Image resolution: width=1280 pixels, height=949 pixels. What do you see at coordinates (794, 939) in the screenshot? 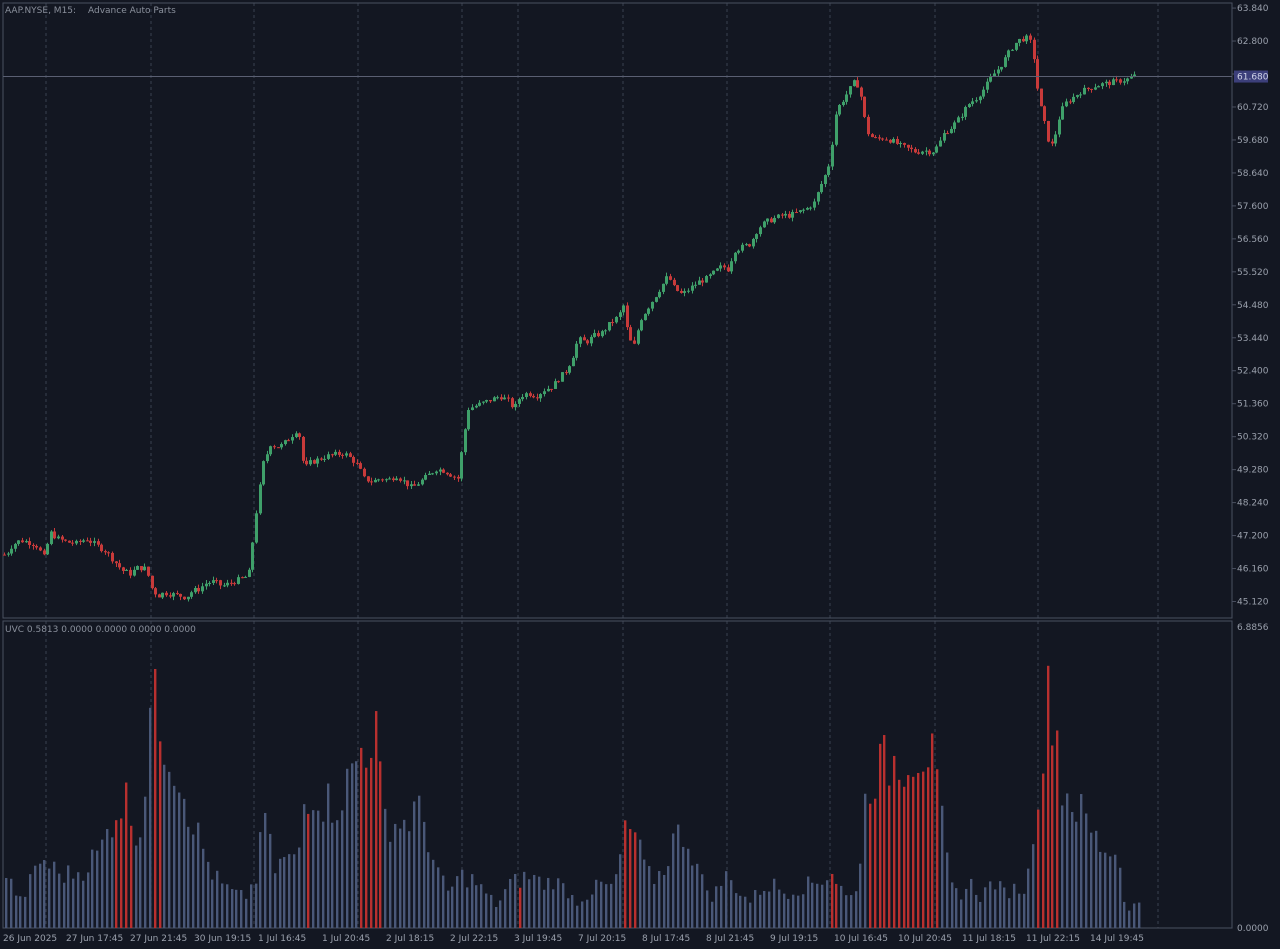
I see `time-tick-label: 9 Jul 19:15` at bounding box center [794, 939].